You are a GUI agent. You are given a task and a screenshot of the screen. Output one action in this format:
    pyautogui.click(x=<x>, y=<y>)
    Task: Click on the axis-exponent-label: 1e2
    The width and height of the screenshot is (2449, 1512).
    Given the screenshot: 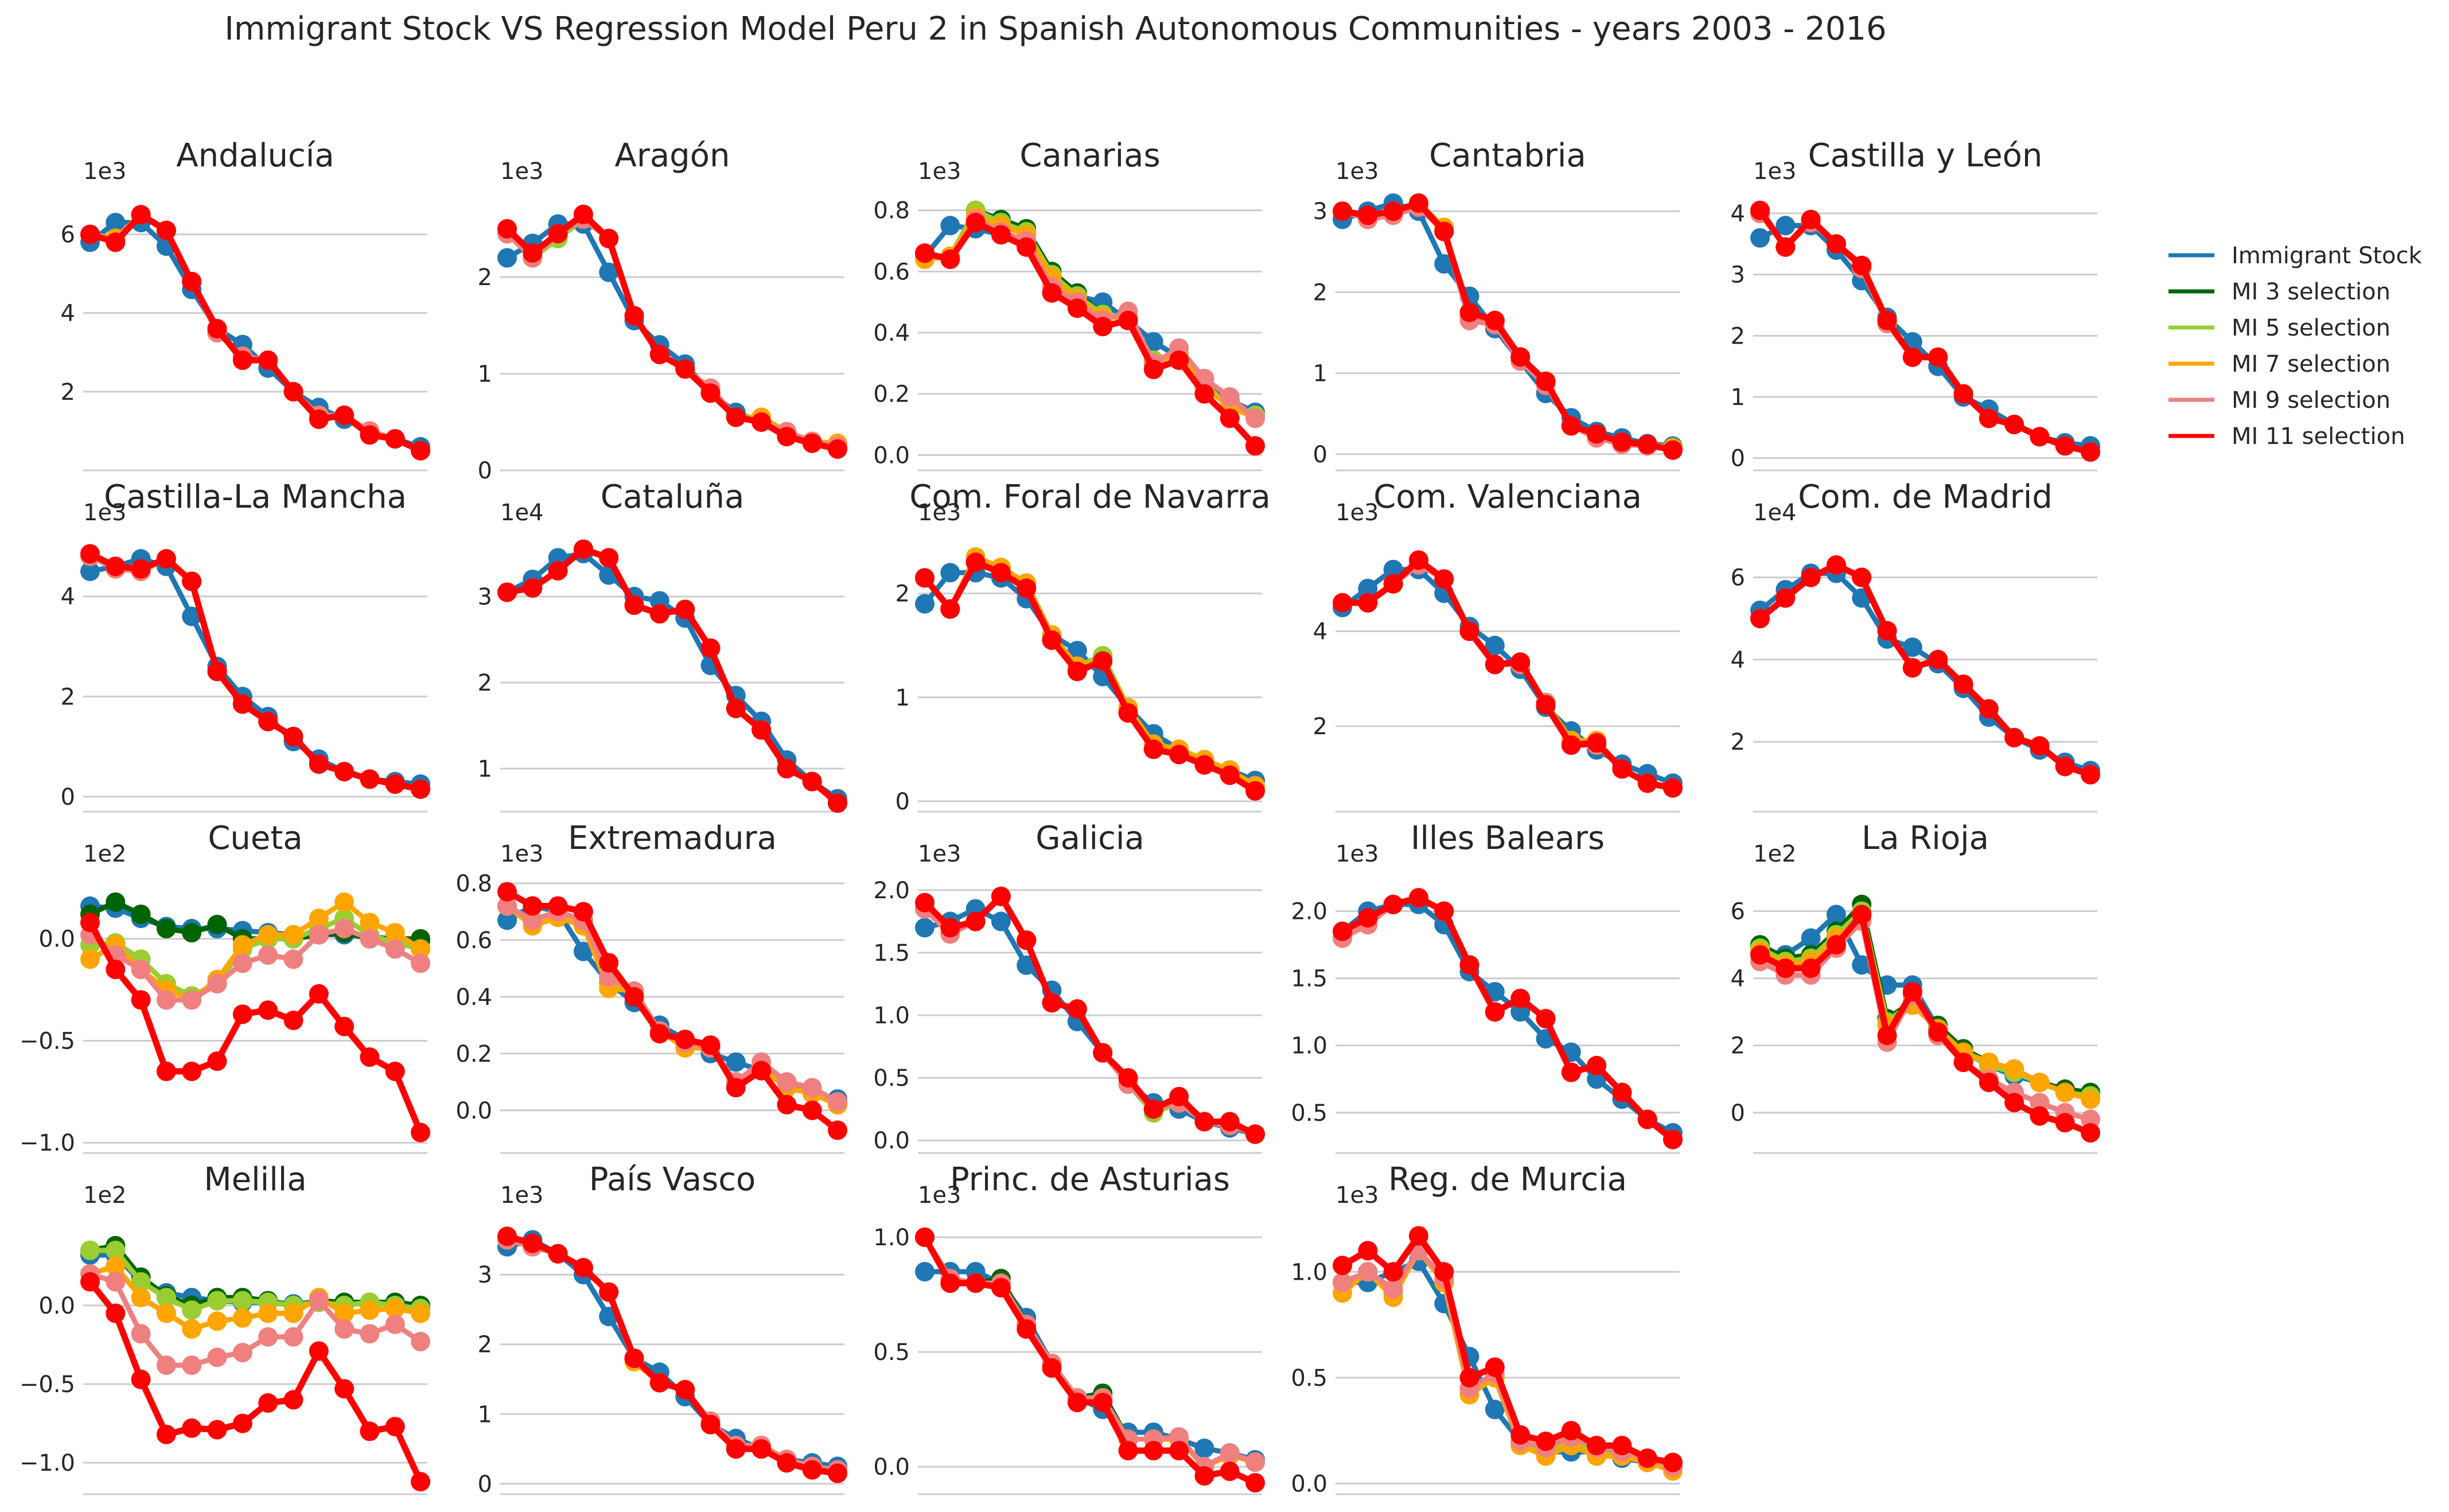 What is the action you would take?
    pyautogui.click(x=105, y=1195)
    